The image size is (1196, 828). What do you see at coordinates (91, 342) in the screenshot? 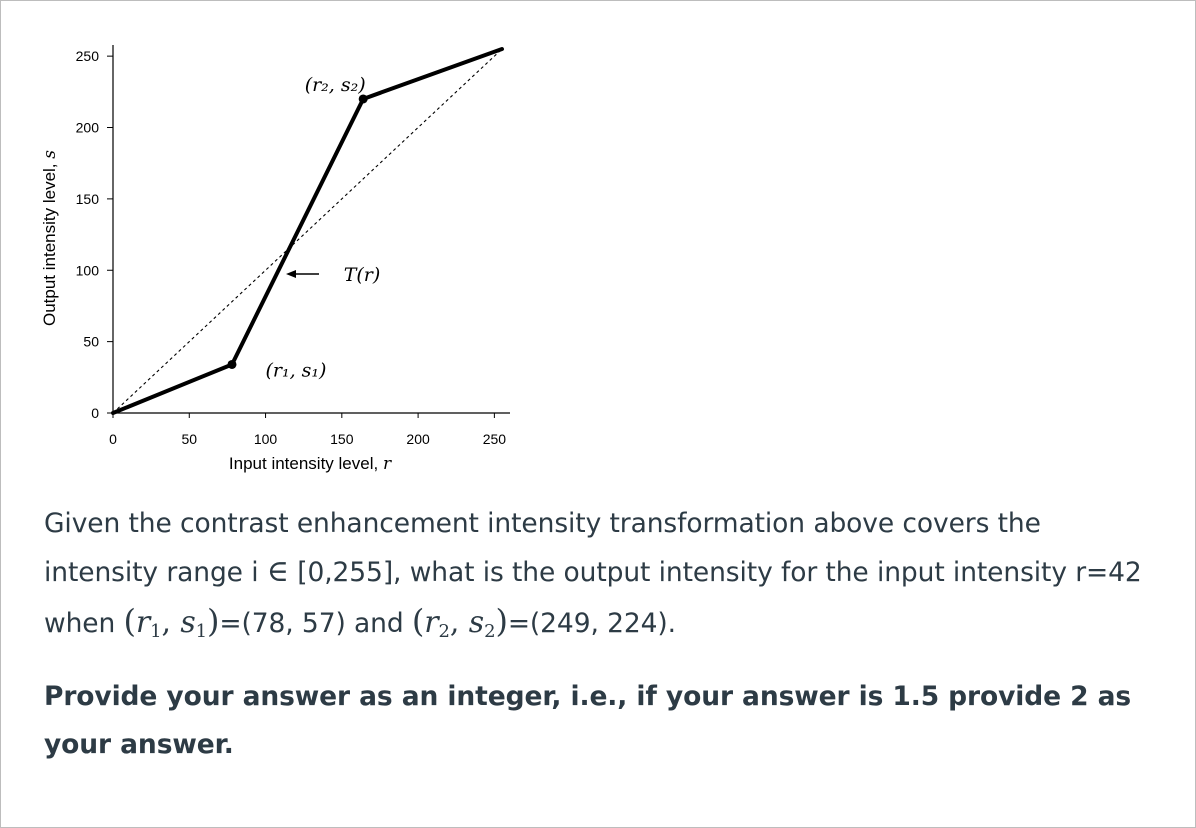
I see `y-tick-label: 50` at bounding box center [91, 342].